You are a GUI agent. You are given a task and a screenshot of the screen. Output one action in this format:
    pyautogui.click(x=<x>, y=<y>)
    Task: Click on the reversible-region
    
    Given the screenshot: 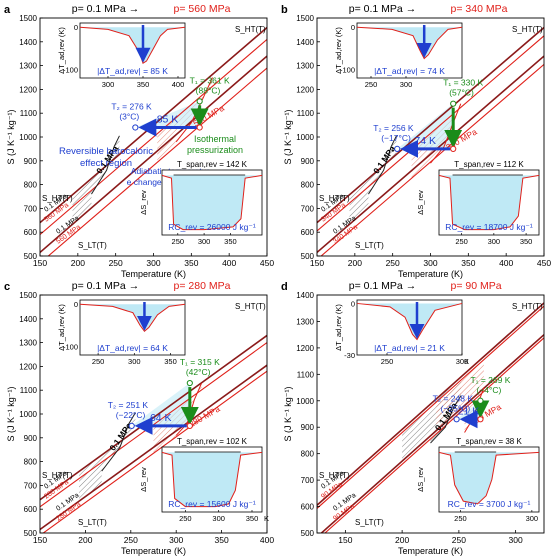 What is the action you would take?
    pyautogui.click(x=425, y=126)
    